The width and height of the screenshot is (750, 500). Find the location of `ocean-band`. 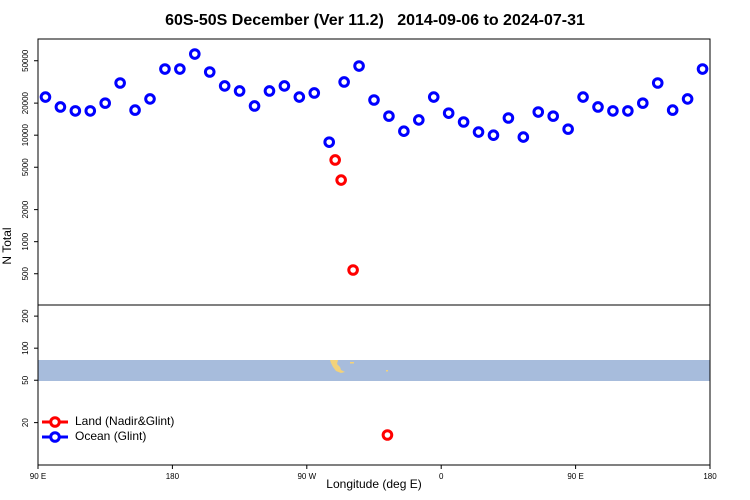

ocean-band is located at coordinates (374, 370).